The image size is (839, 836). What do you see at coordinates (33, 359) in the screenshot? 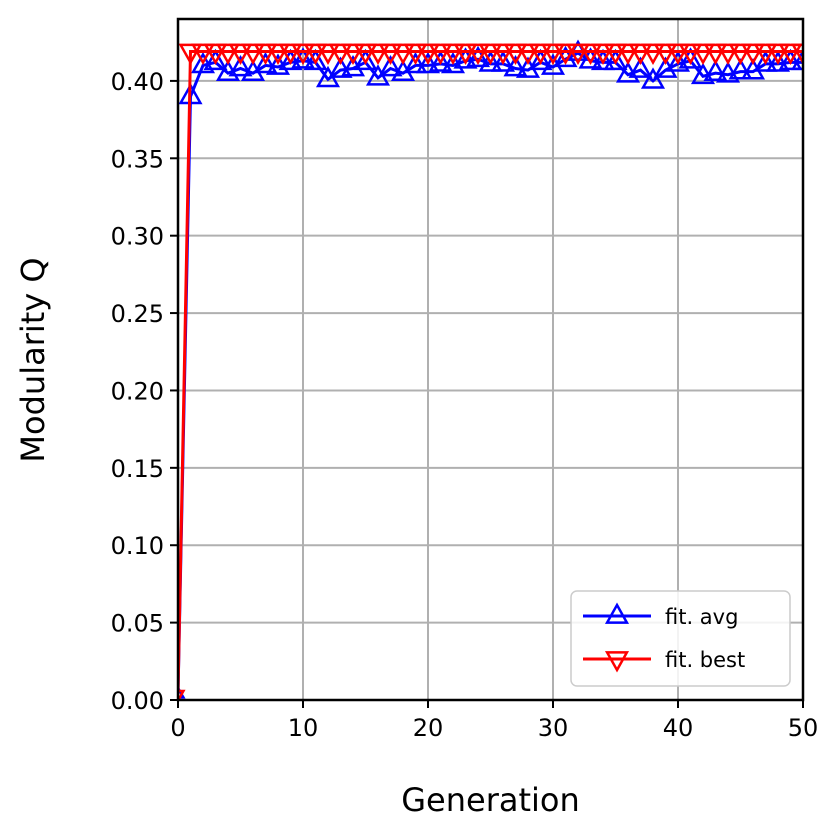
I see `y-axis-title: Modularity Q` at bounding box center [33, 359].